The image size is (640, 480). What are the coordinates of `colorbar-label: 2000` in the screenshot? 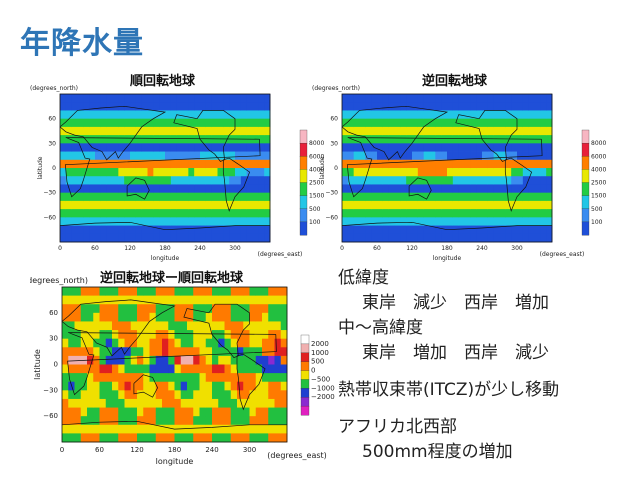 It's located at (320, 344).